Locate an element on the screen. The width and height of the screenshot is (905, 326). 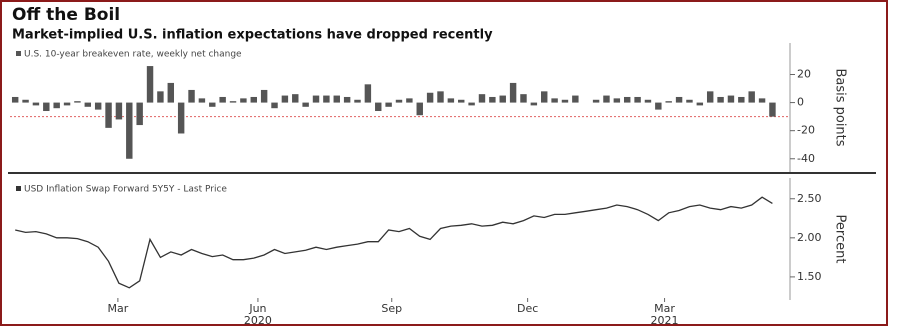
x-year-label: 2021 is located at coordinates (665, 320).